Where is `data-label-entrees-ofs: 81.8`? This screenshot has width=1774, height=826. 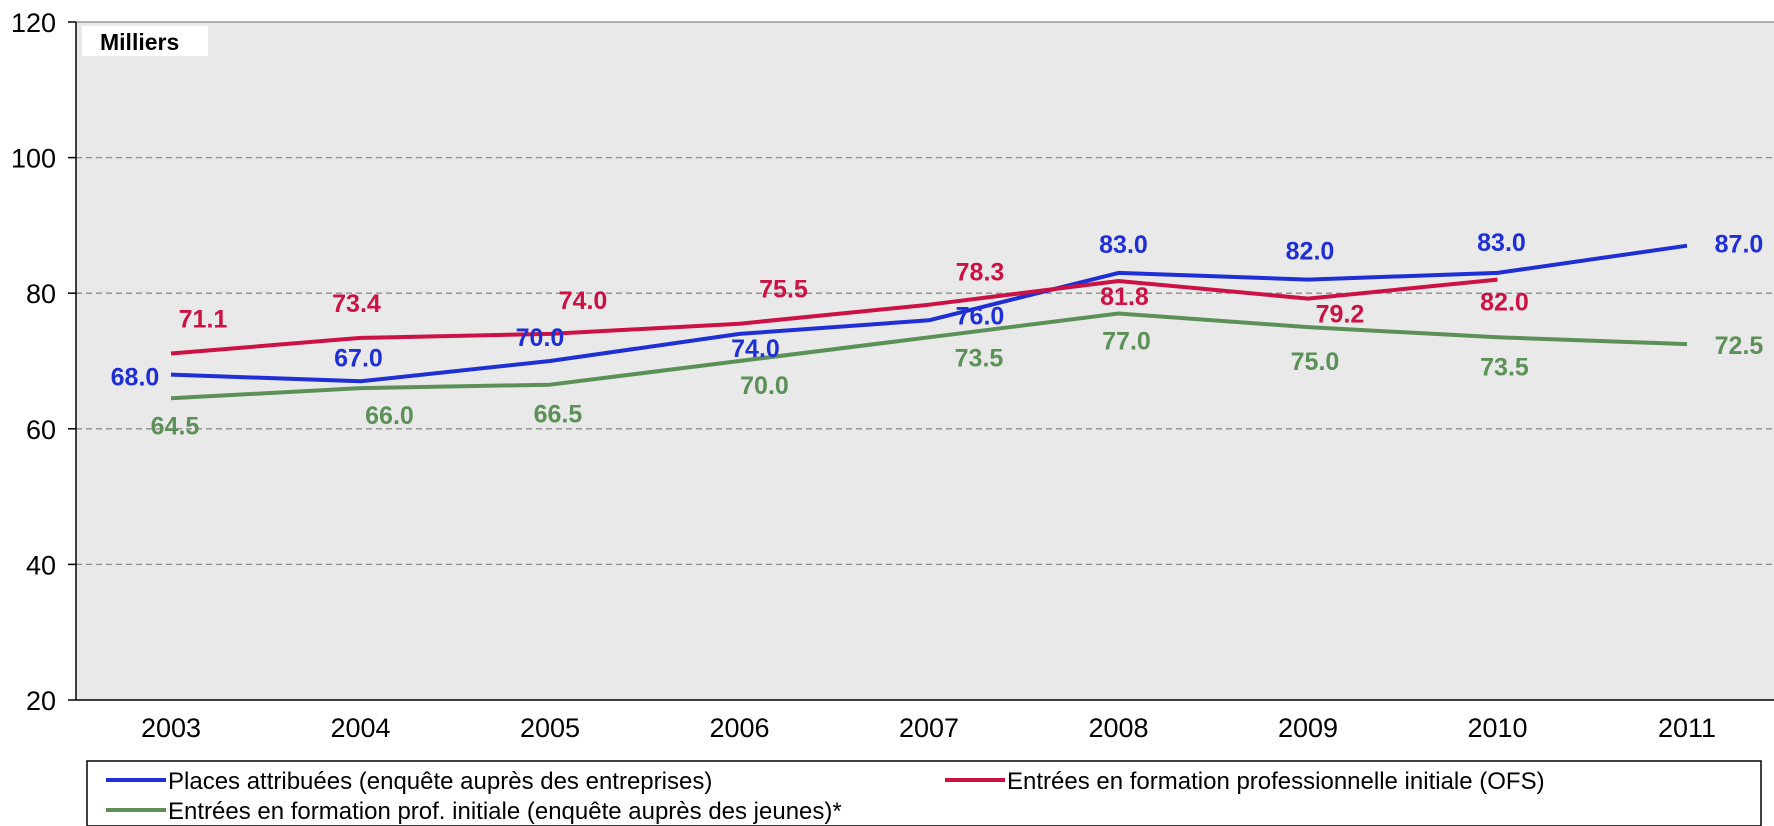
data-label-entrees-ofs: 81.8 is located at coordinates (1124, 297).